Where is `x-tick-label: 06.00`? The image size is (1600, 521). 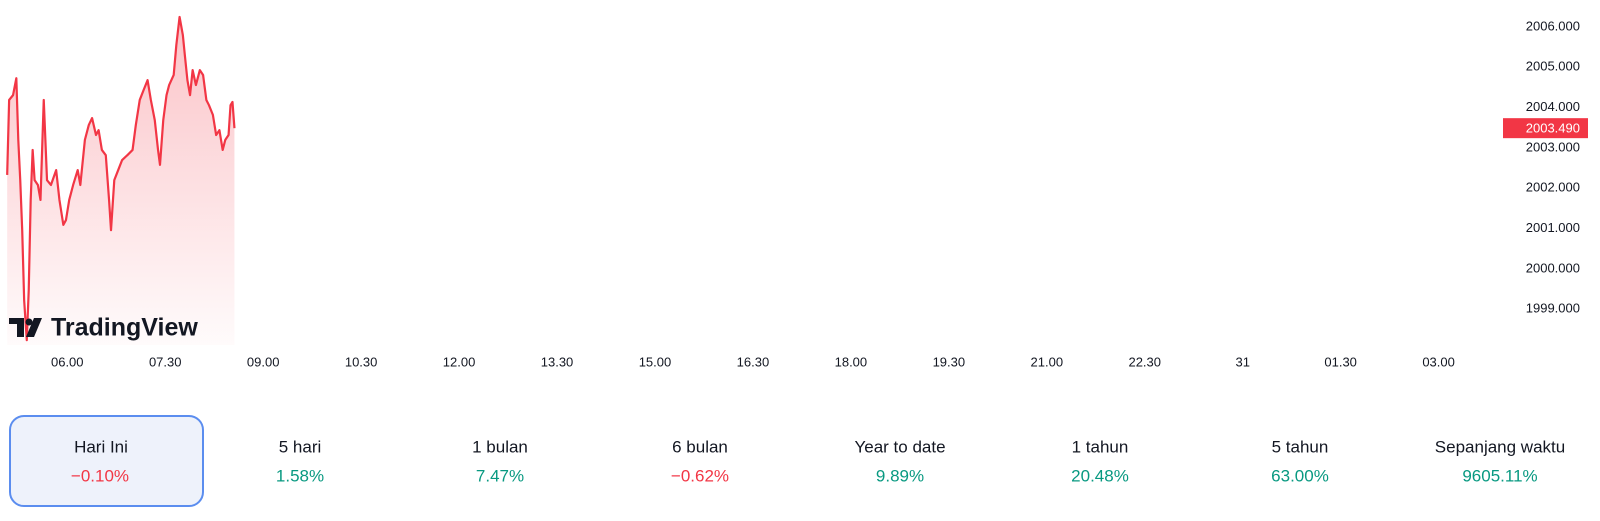
x-tick-label: 06.00 is located at coordinates (67, 361).